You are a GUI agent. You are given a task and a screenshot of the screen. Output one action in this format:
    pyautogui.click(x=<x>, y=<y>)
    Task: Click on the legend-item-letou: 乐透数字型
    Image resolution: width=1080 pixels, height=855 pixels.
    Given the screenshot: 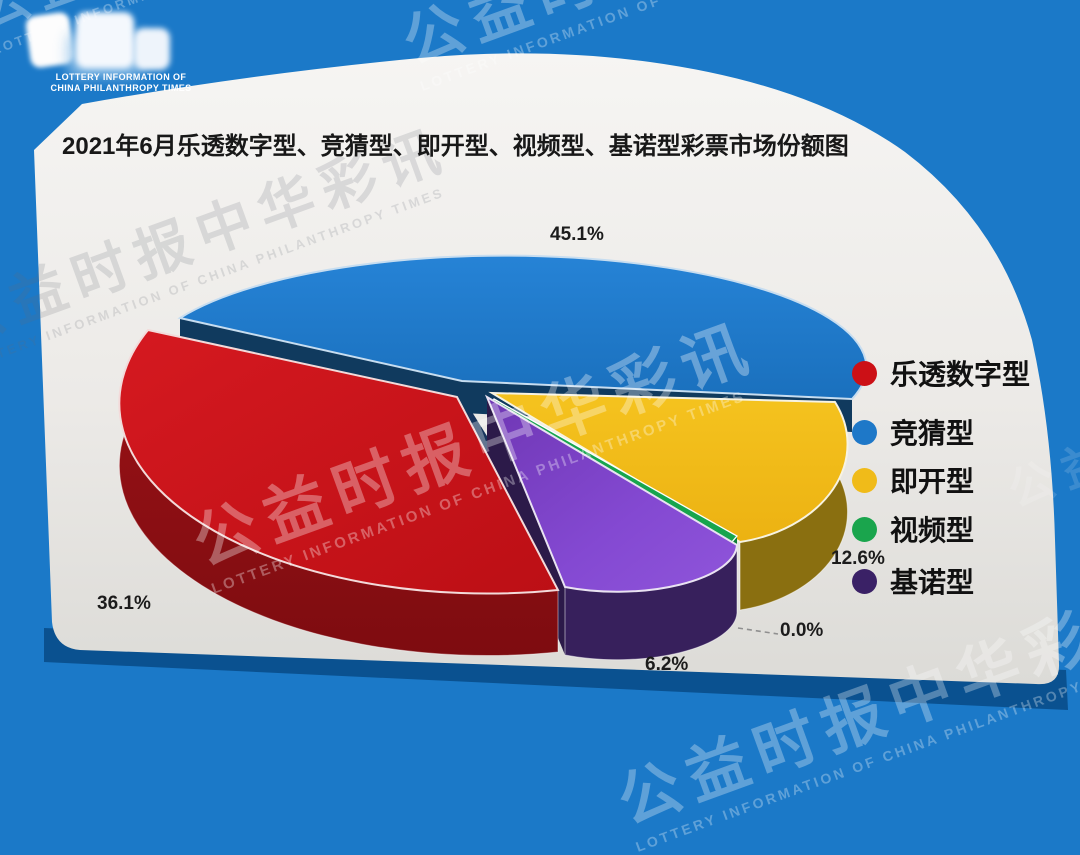 What is the action you would take?
    pyautogui.click(x=941, y=374)
    